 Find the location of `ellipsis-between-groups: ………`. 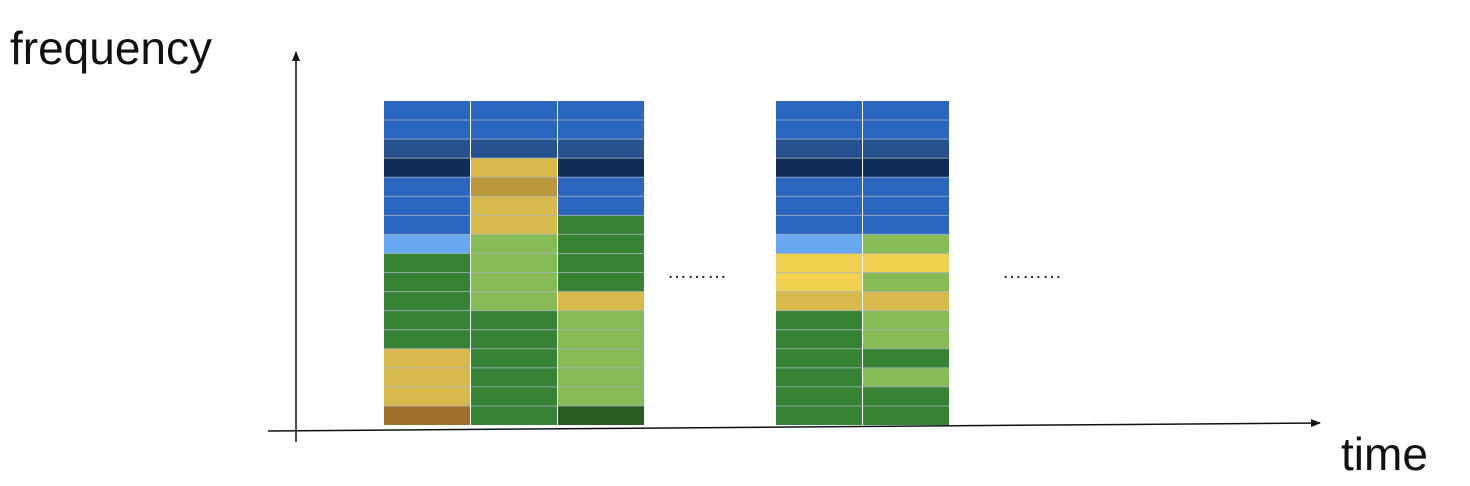

ellipsis-between-groups: ……… is located at coordinates (697, 272).